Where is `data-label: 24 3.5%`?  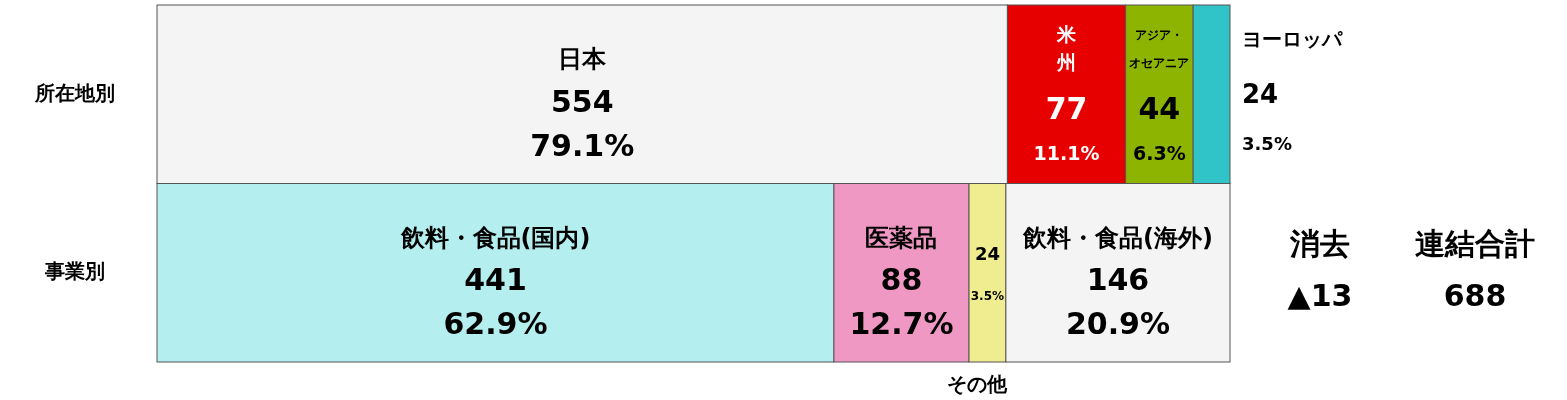 data-label: 24 3.5% is located at coordinates (1267, 116).